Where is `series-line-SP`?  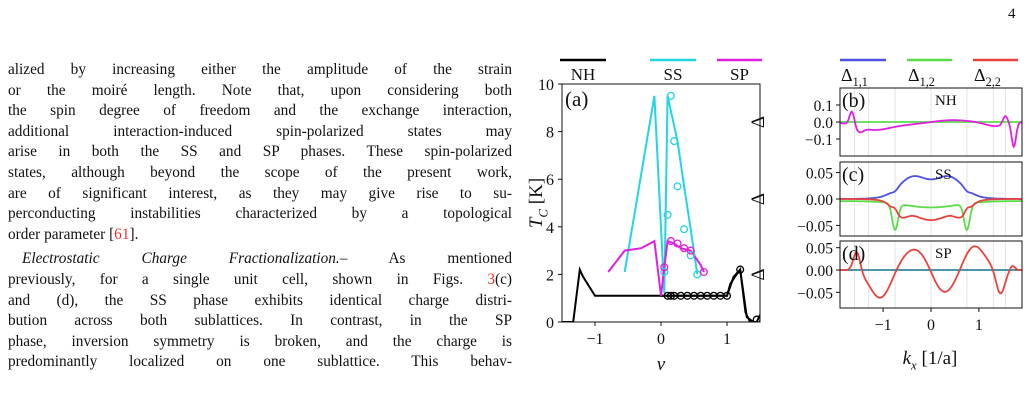 series-line-SP is located at coordinates (656, 267).